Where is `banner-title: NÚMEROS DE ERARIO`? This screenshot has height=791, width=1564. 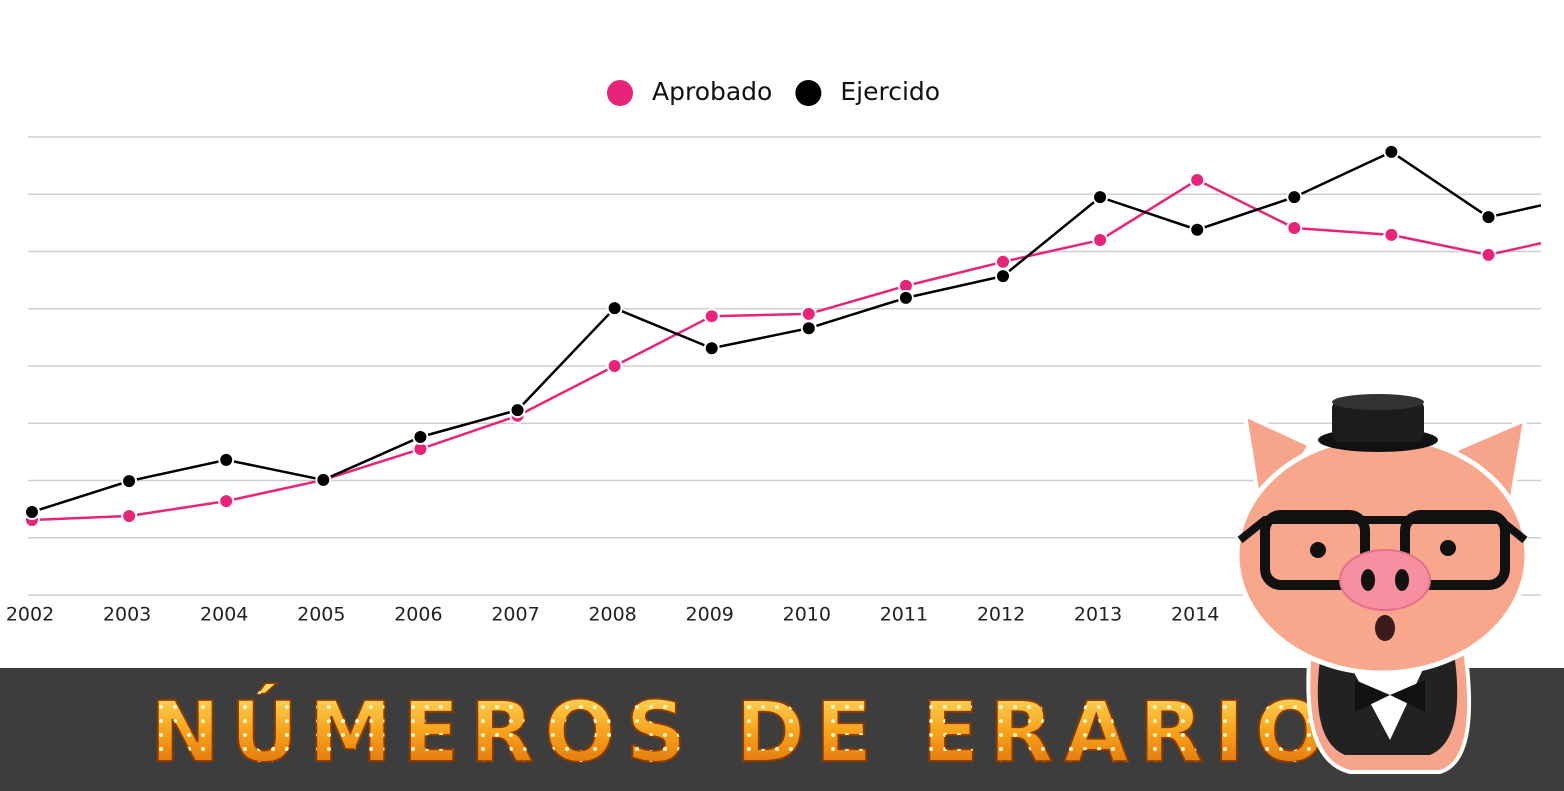
banner-title: NÚMEROS DE ERARIO is located at coordinates (743, 732).